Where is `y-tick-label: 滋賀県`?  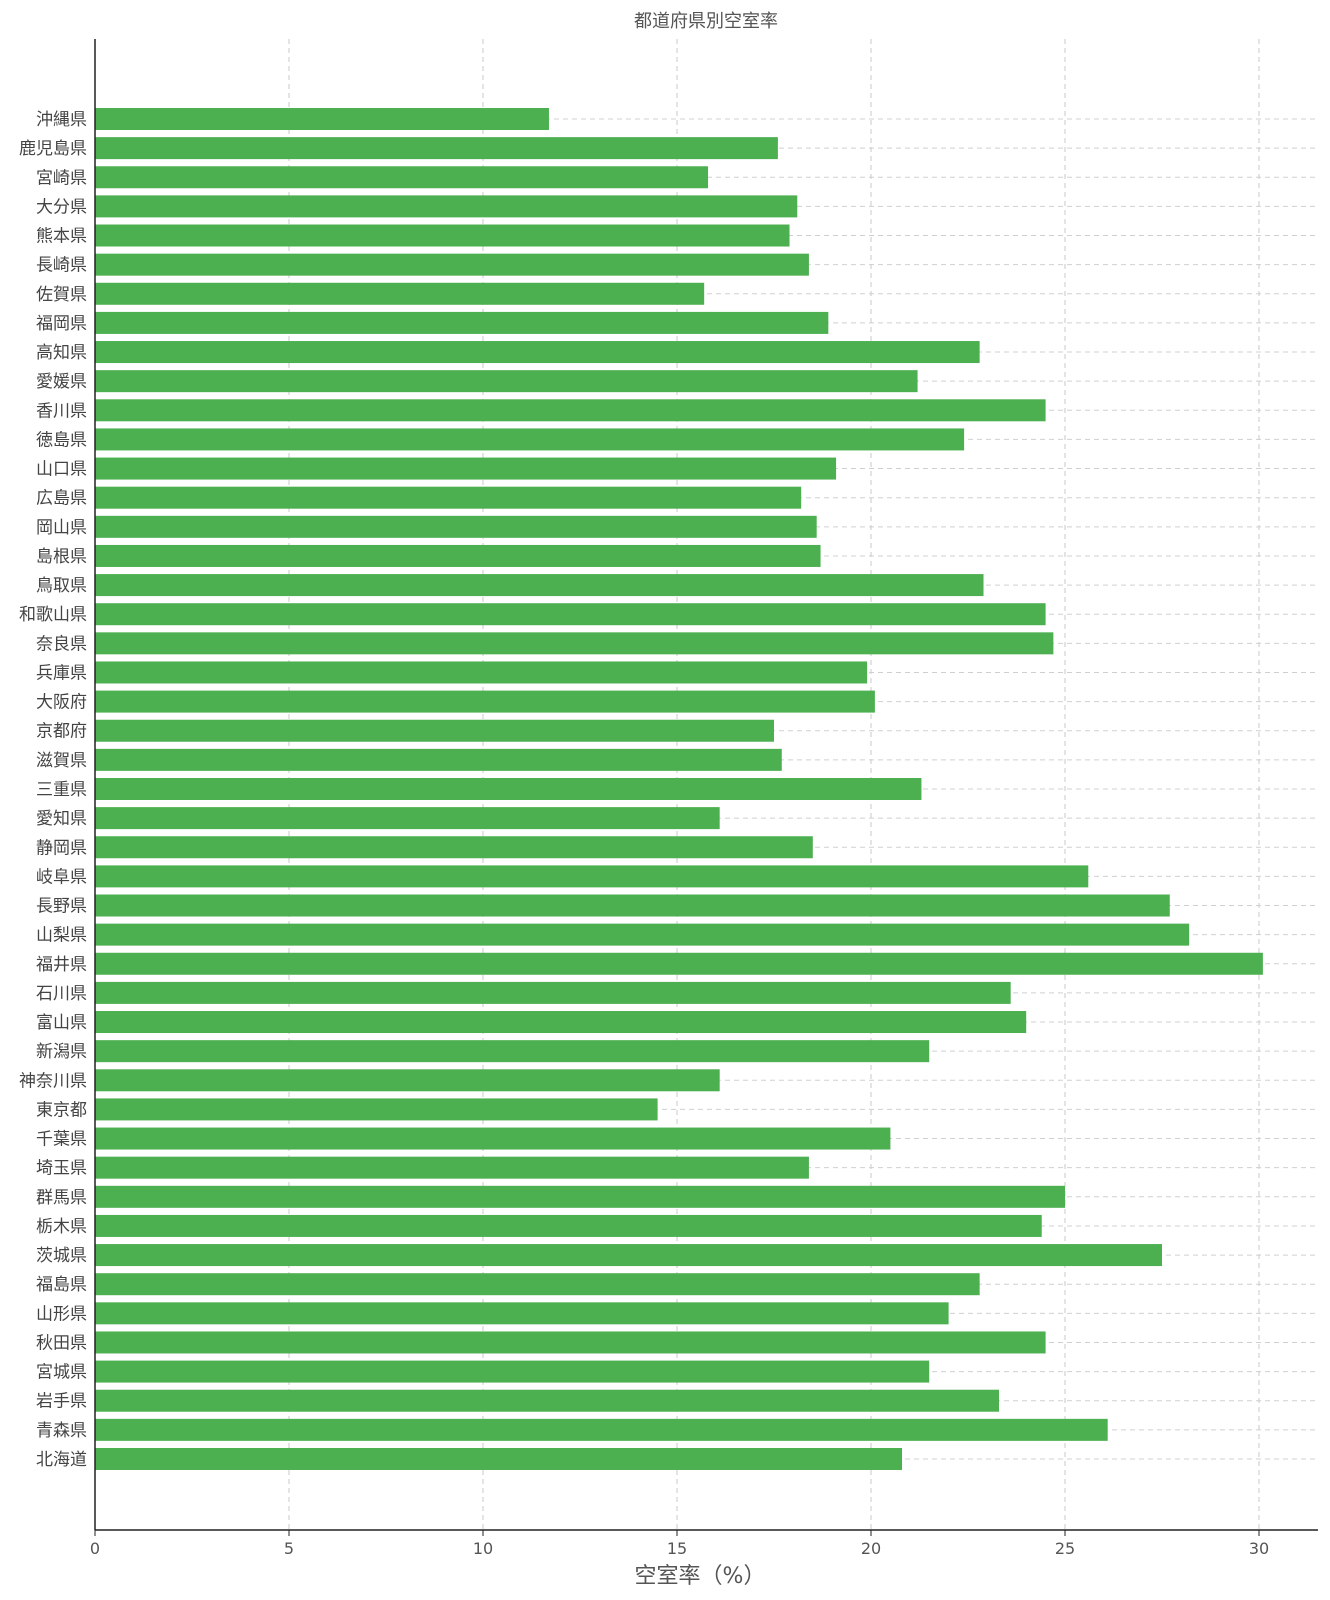
y-tick-label: 滋賀県 is located at coordinates (61, 761).